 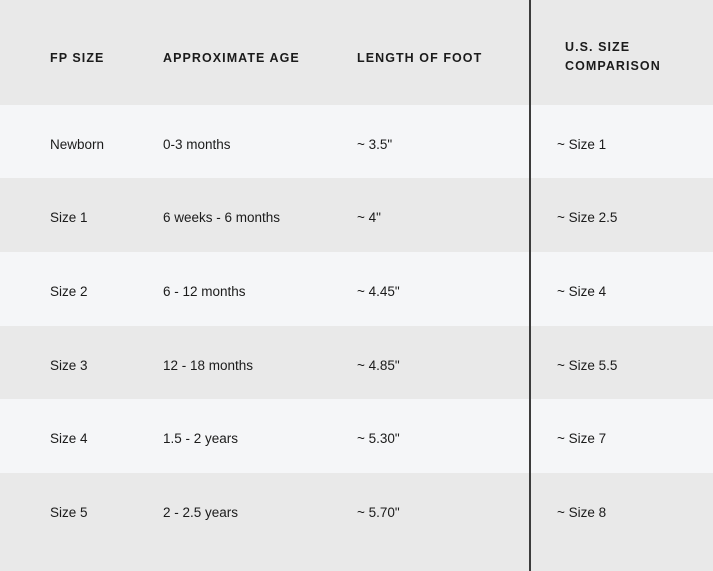 What do you see at coordinates (378, 291) in the screenshot?
I see `cell-length-of-foot: ~ 4.45"` at bounding box center [378, 291].